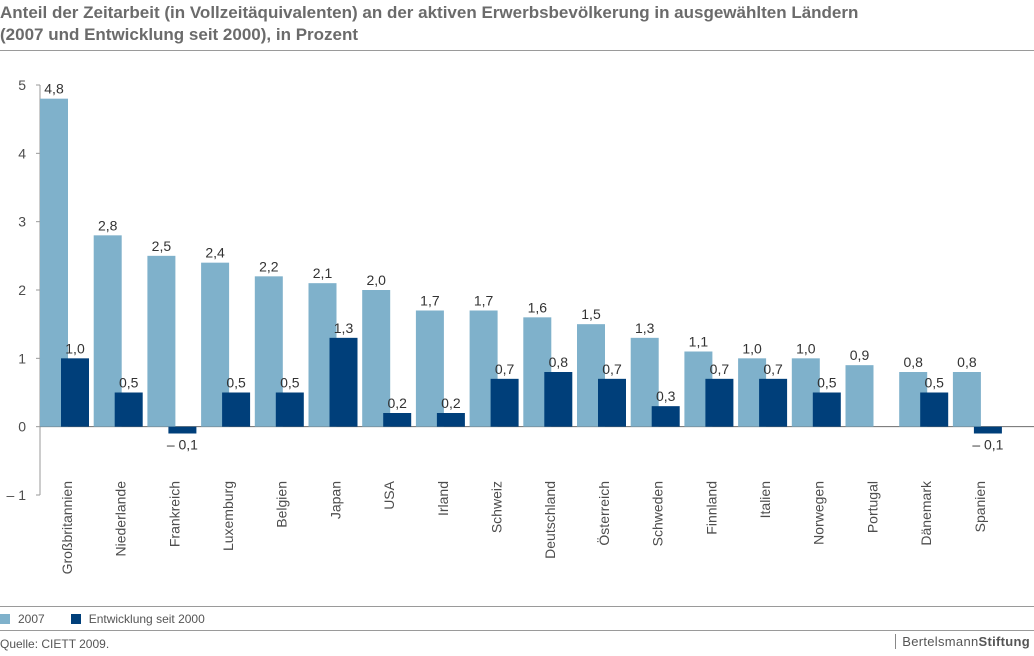  I want to click on legend-item-change: Entwicklung seit 2000, so click(137, 619).